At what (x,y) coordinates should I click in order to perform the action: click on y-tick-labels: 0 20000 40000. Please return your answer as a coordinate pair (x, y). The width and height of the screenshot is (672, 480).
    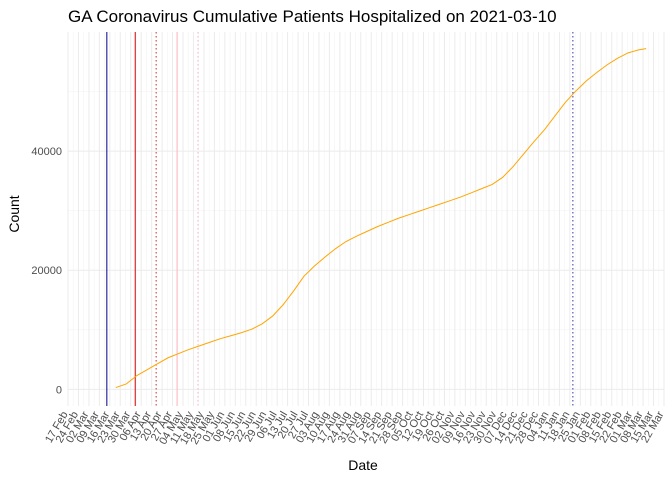
    Looking at the image, I should click on (46, 271).